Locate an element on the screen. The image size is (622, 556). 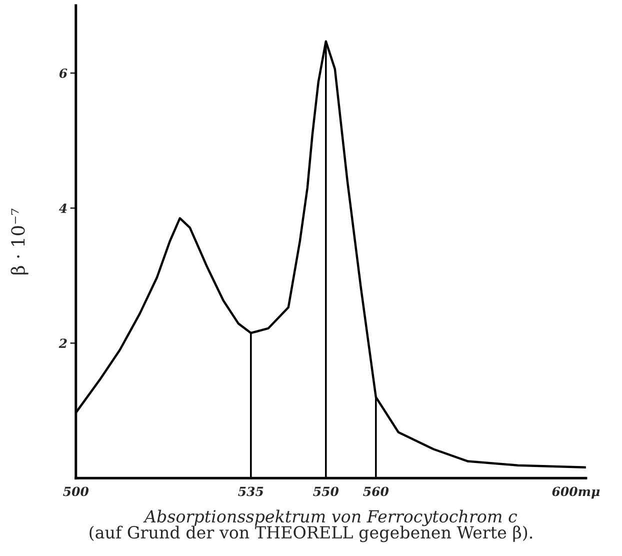
y-tick-label: 4 is located at coordinates (62, 208).